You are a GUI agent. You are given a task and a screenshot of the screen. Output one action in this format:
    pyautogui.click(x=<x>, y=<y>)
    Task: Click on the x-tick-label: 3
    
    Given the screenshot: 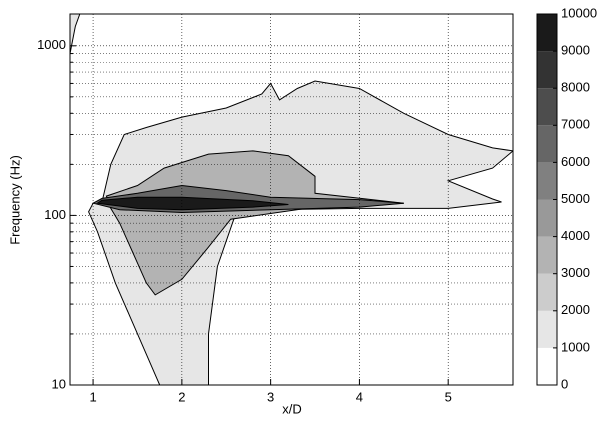 What is the action you would take?
    pyautogui.click(x=270, y=396)
    